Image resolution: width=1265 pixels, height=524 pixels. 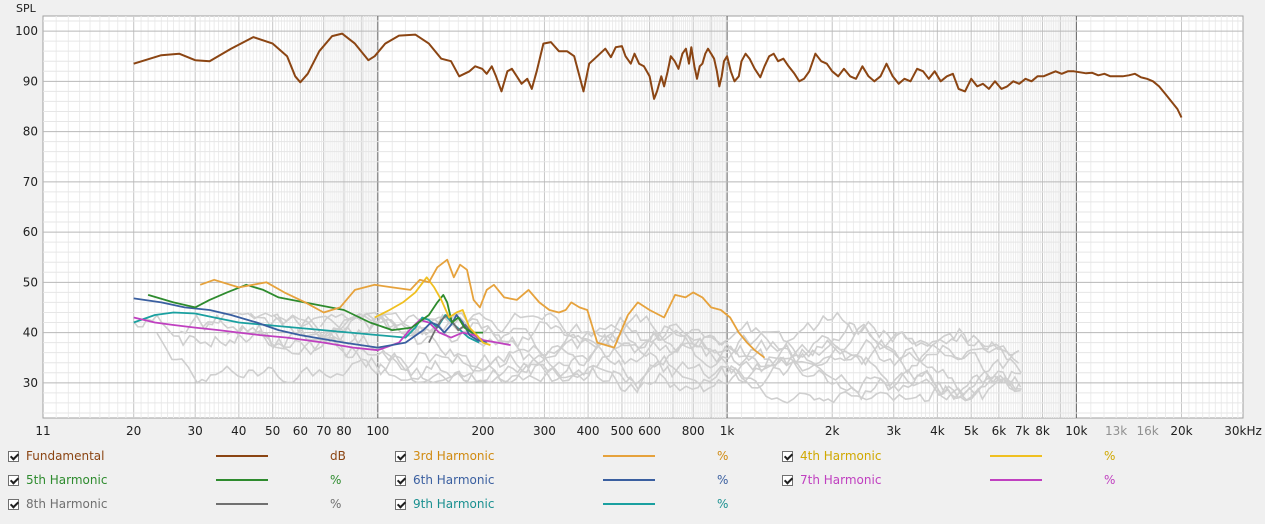 What do you see at coordinates (1181, 431) in the screenshot?
I see `x-tick-label: 20k` at bounding box center [1181, 431].